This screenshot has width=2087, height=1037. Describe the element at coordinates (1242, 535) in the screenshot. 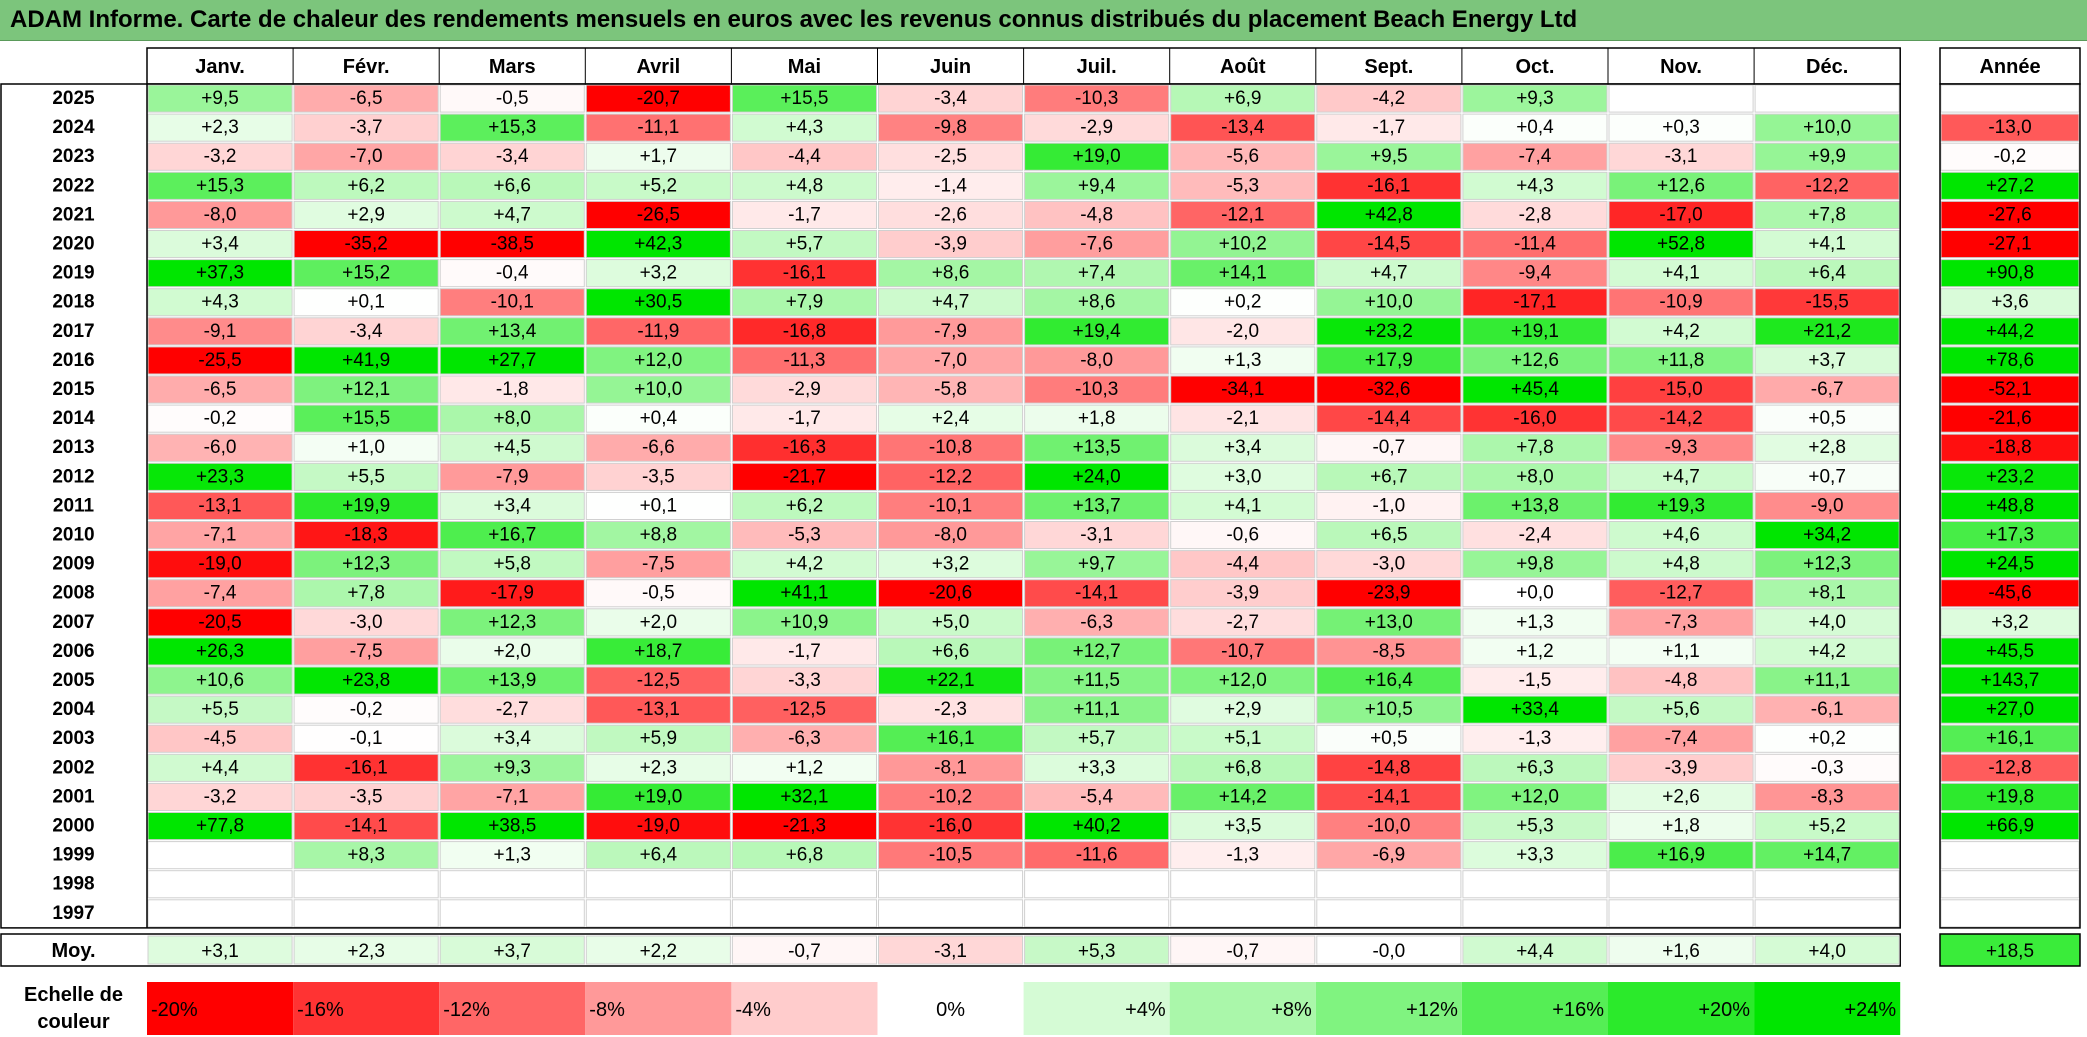

I see `cell-value: -0,6` at that location.